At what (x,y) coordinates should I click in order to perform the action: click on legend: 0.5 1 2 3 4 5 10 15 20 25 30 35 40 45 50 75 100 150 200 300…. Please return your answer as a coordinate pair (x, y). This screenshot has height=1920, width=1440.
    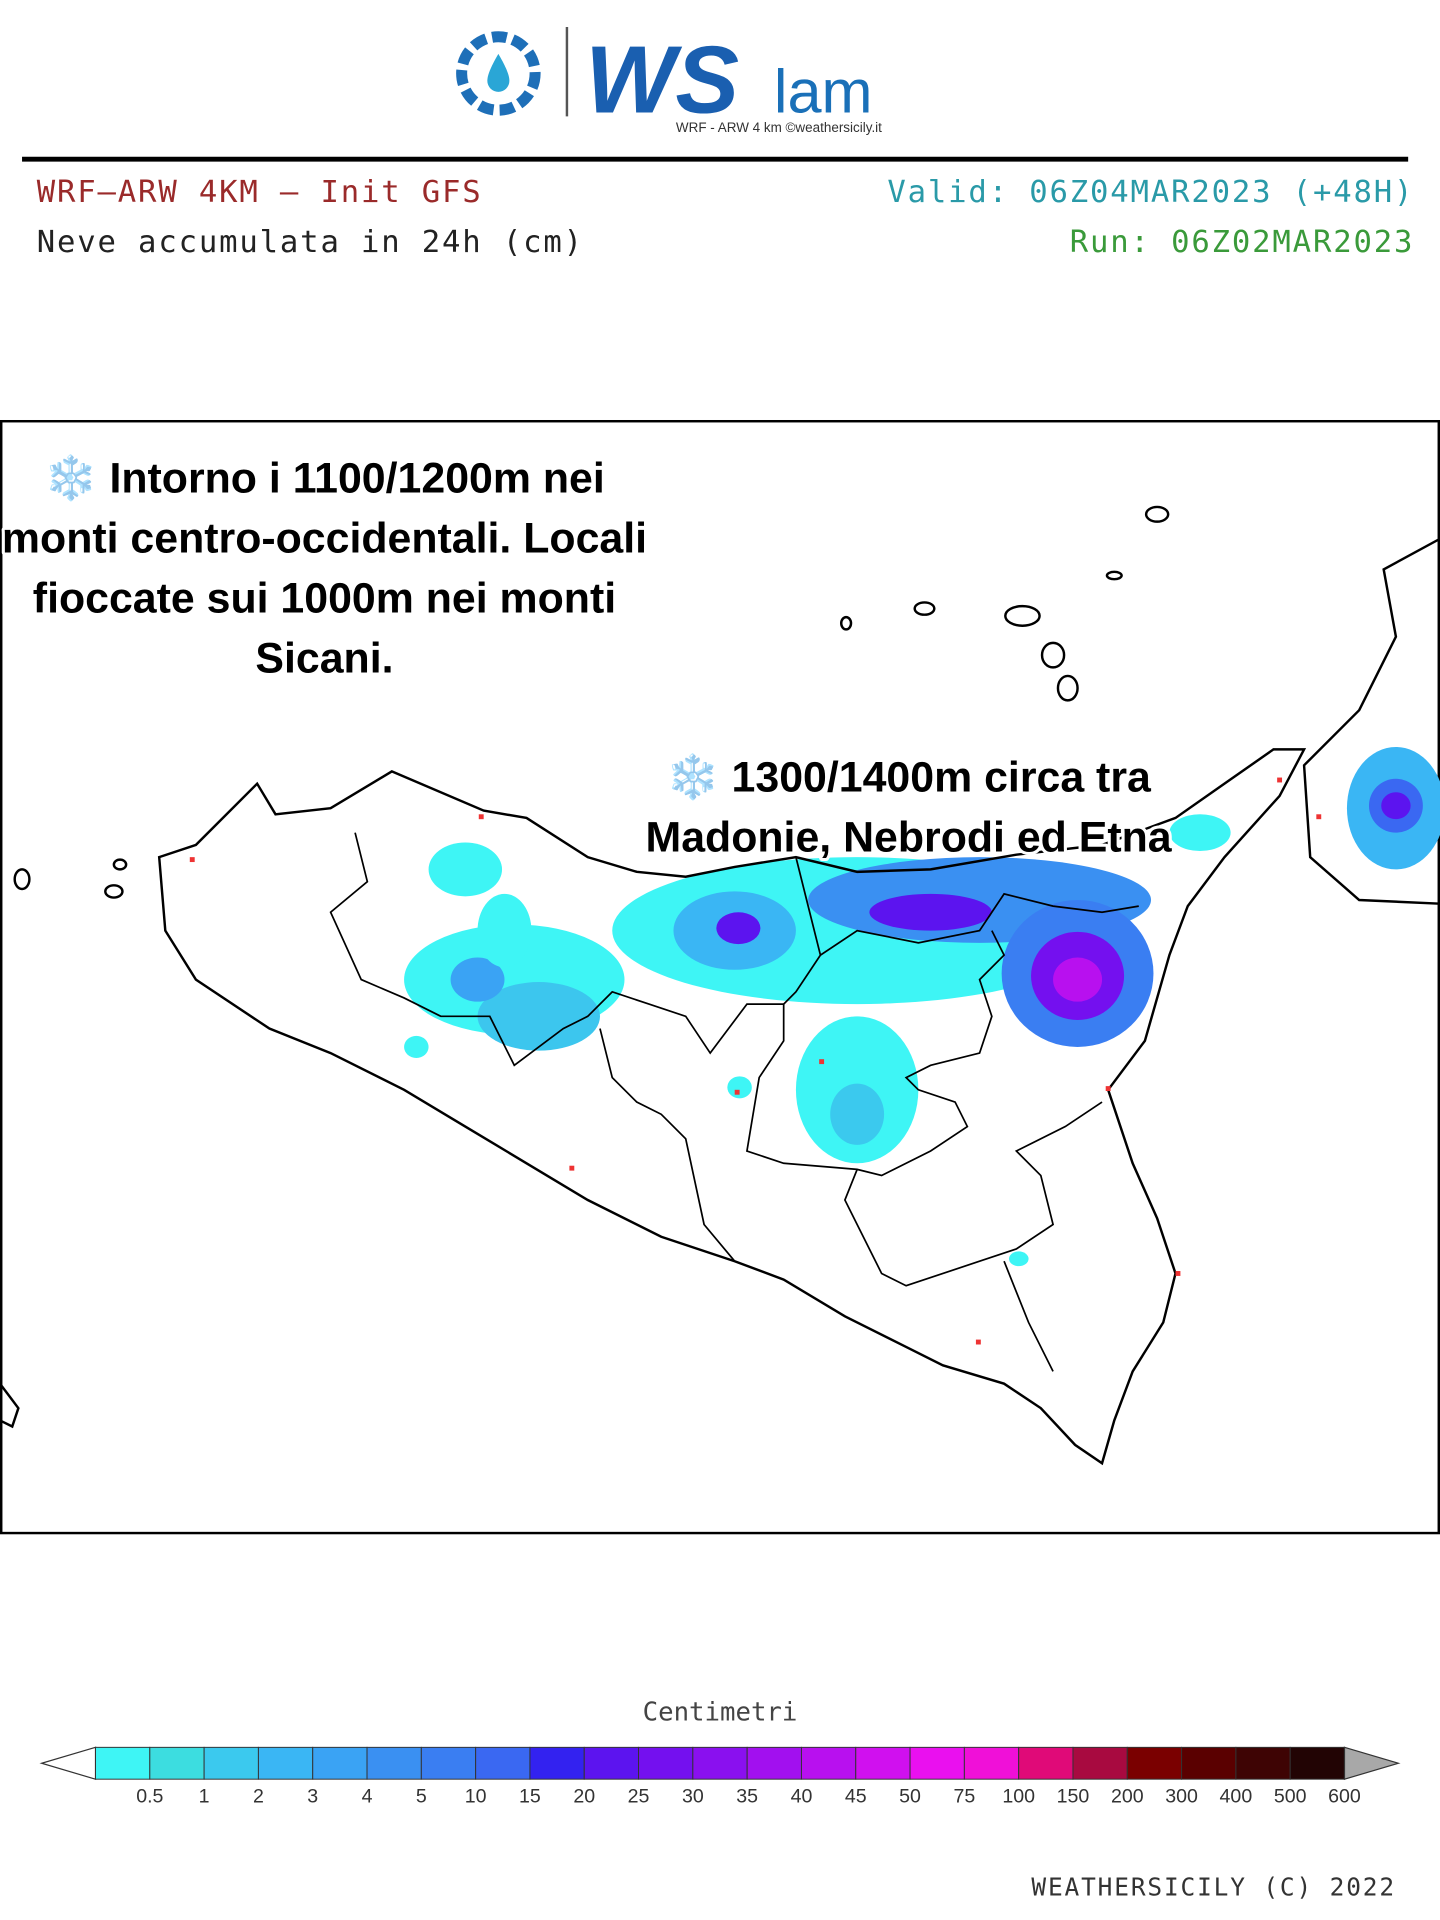
    Looking at the image, I should click on (720, 1776).